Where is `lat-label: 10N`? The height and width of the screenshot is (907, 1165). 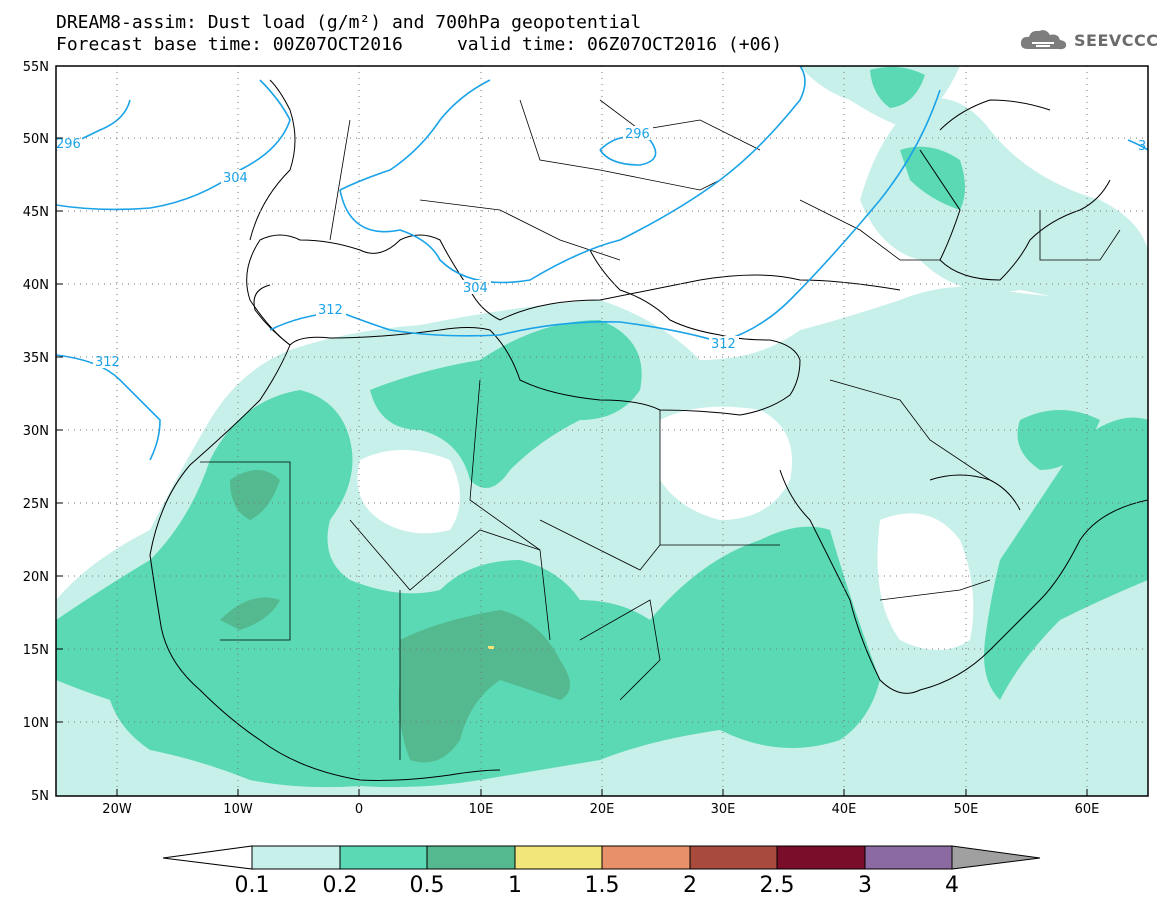 lat-label: 10N is located at coordinates (36, 723).